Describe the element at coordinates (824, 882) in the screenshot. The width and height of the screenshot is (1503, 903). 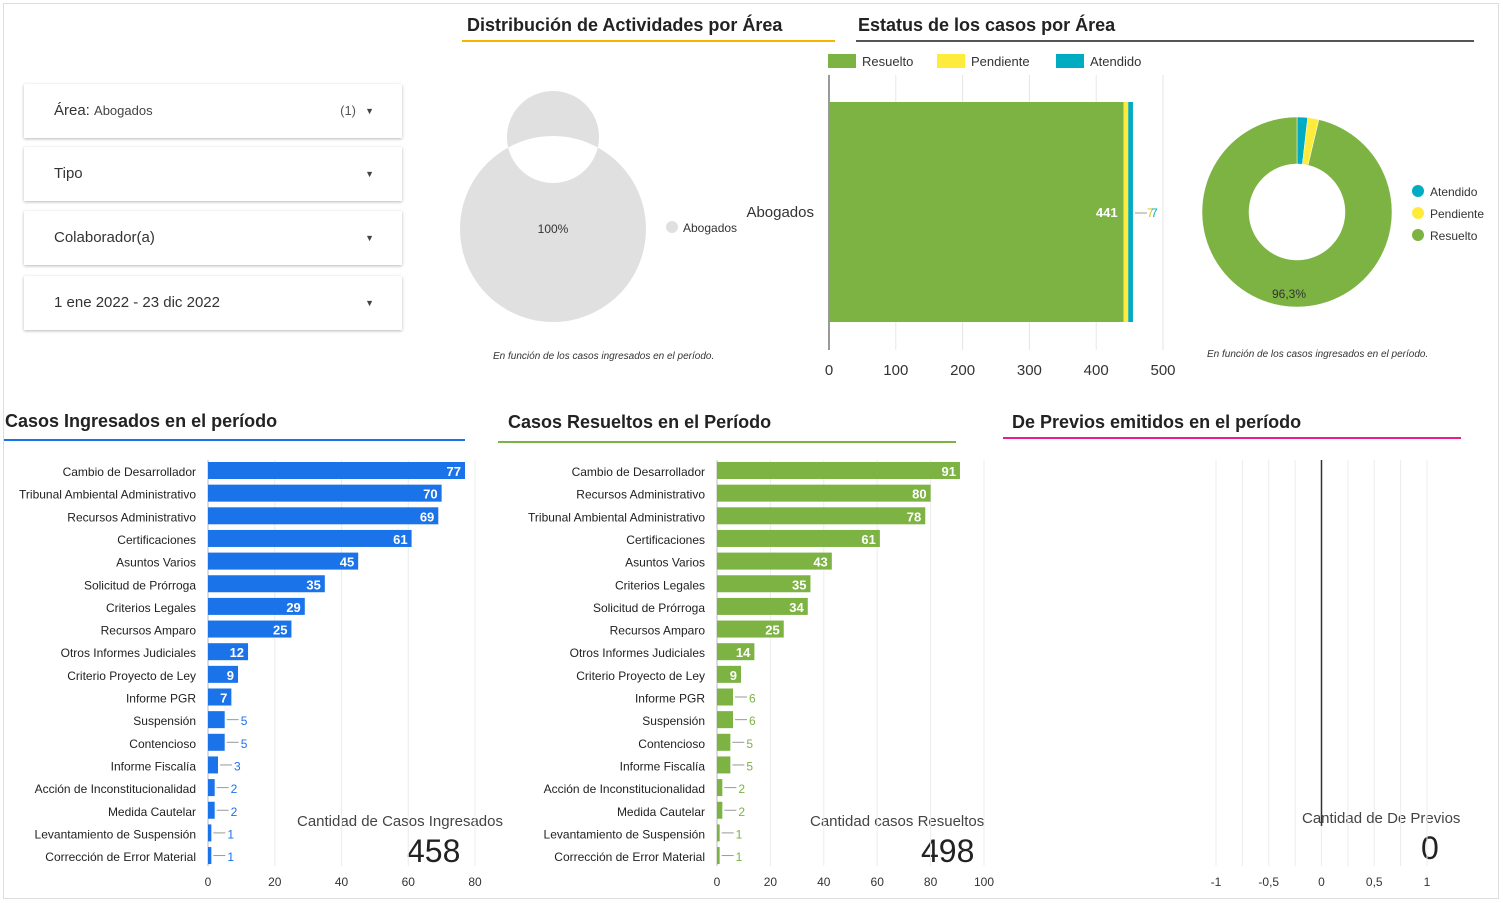
I see `resueltos-x-tick-label: 40` at that location.